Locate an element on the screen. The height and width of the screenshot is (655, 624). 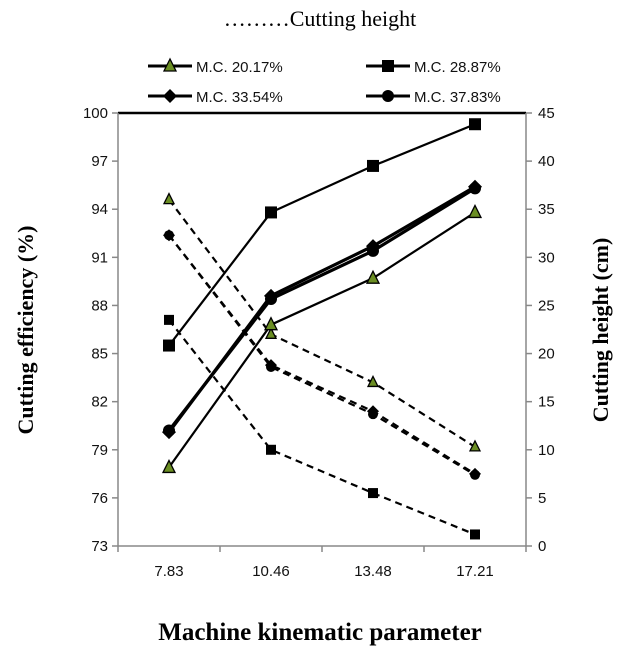
legend-label: M.C. 33.54% is located at coordinates (239, 97).